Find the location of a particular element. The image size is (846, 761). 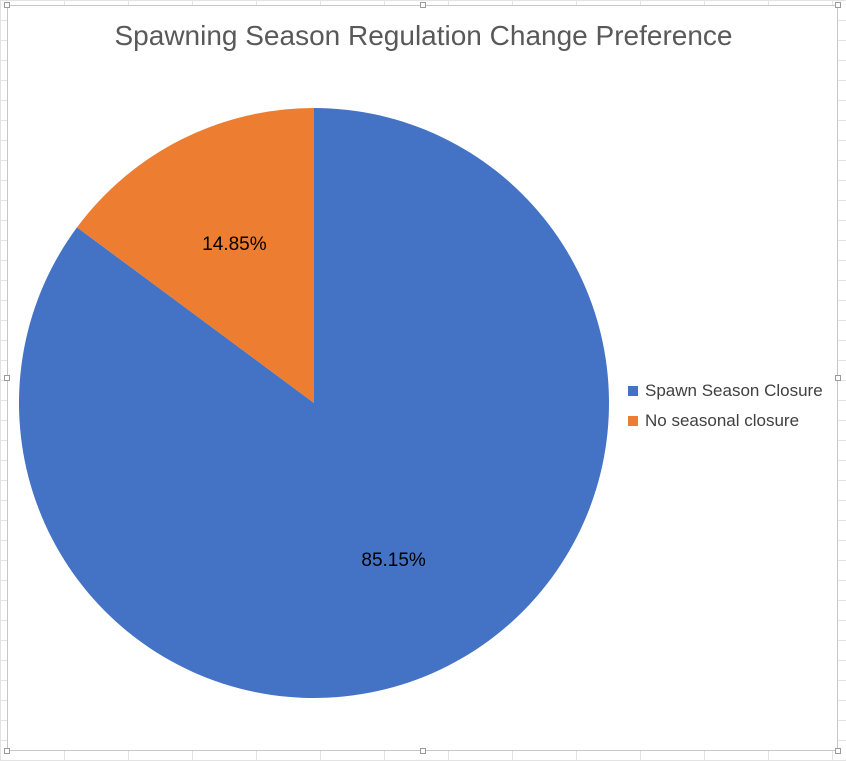

resize-handle-top-right is located at coordinates (838, 5).